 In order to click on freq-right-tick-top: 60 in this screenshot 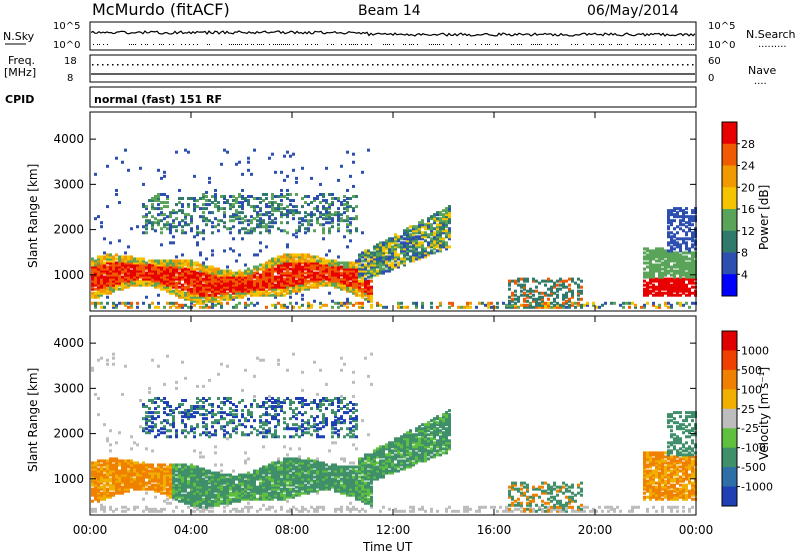, I will do `click(714, 61)`.